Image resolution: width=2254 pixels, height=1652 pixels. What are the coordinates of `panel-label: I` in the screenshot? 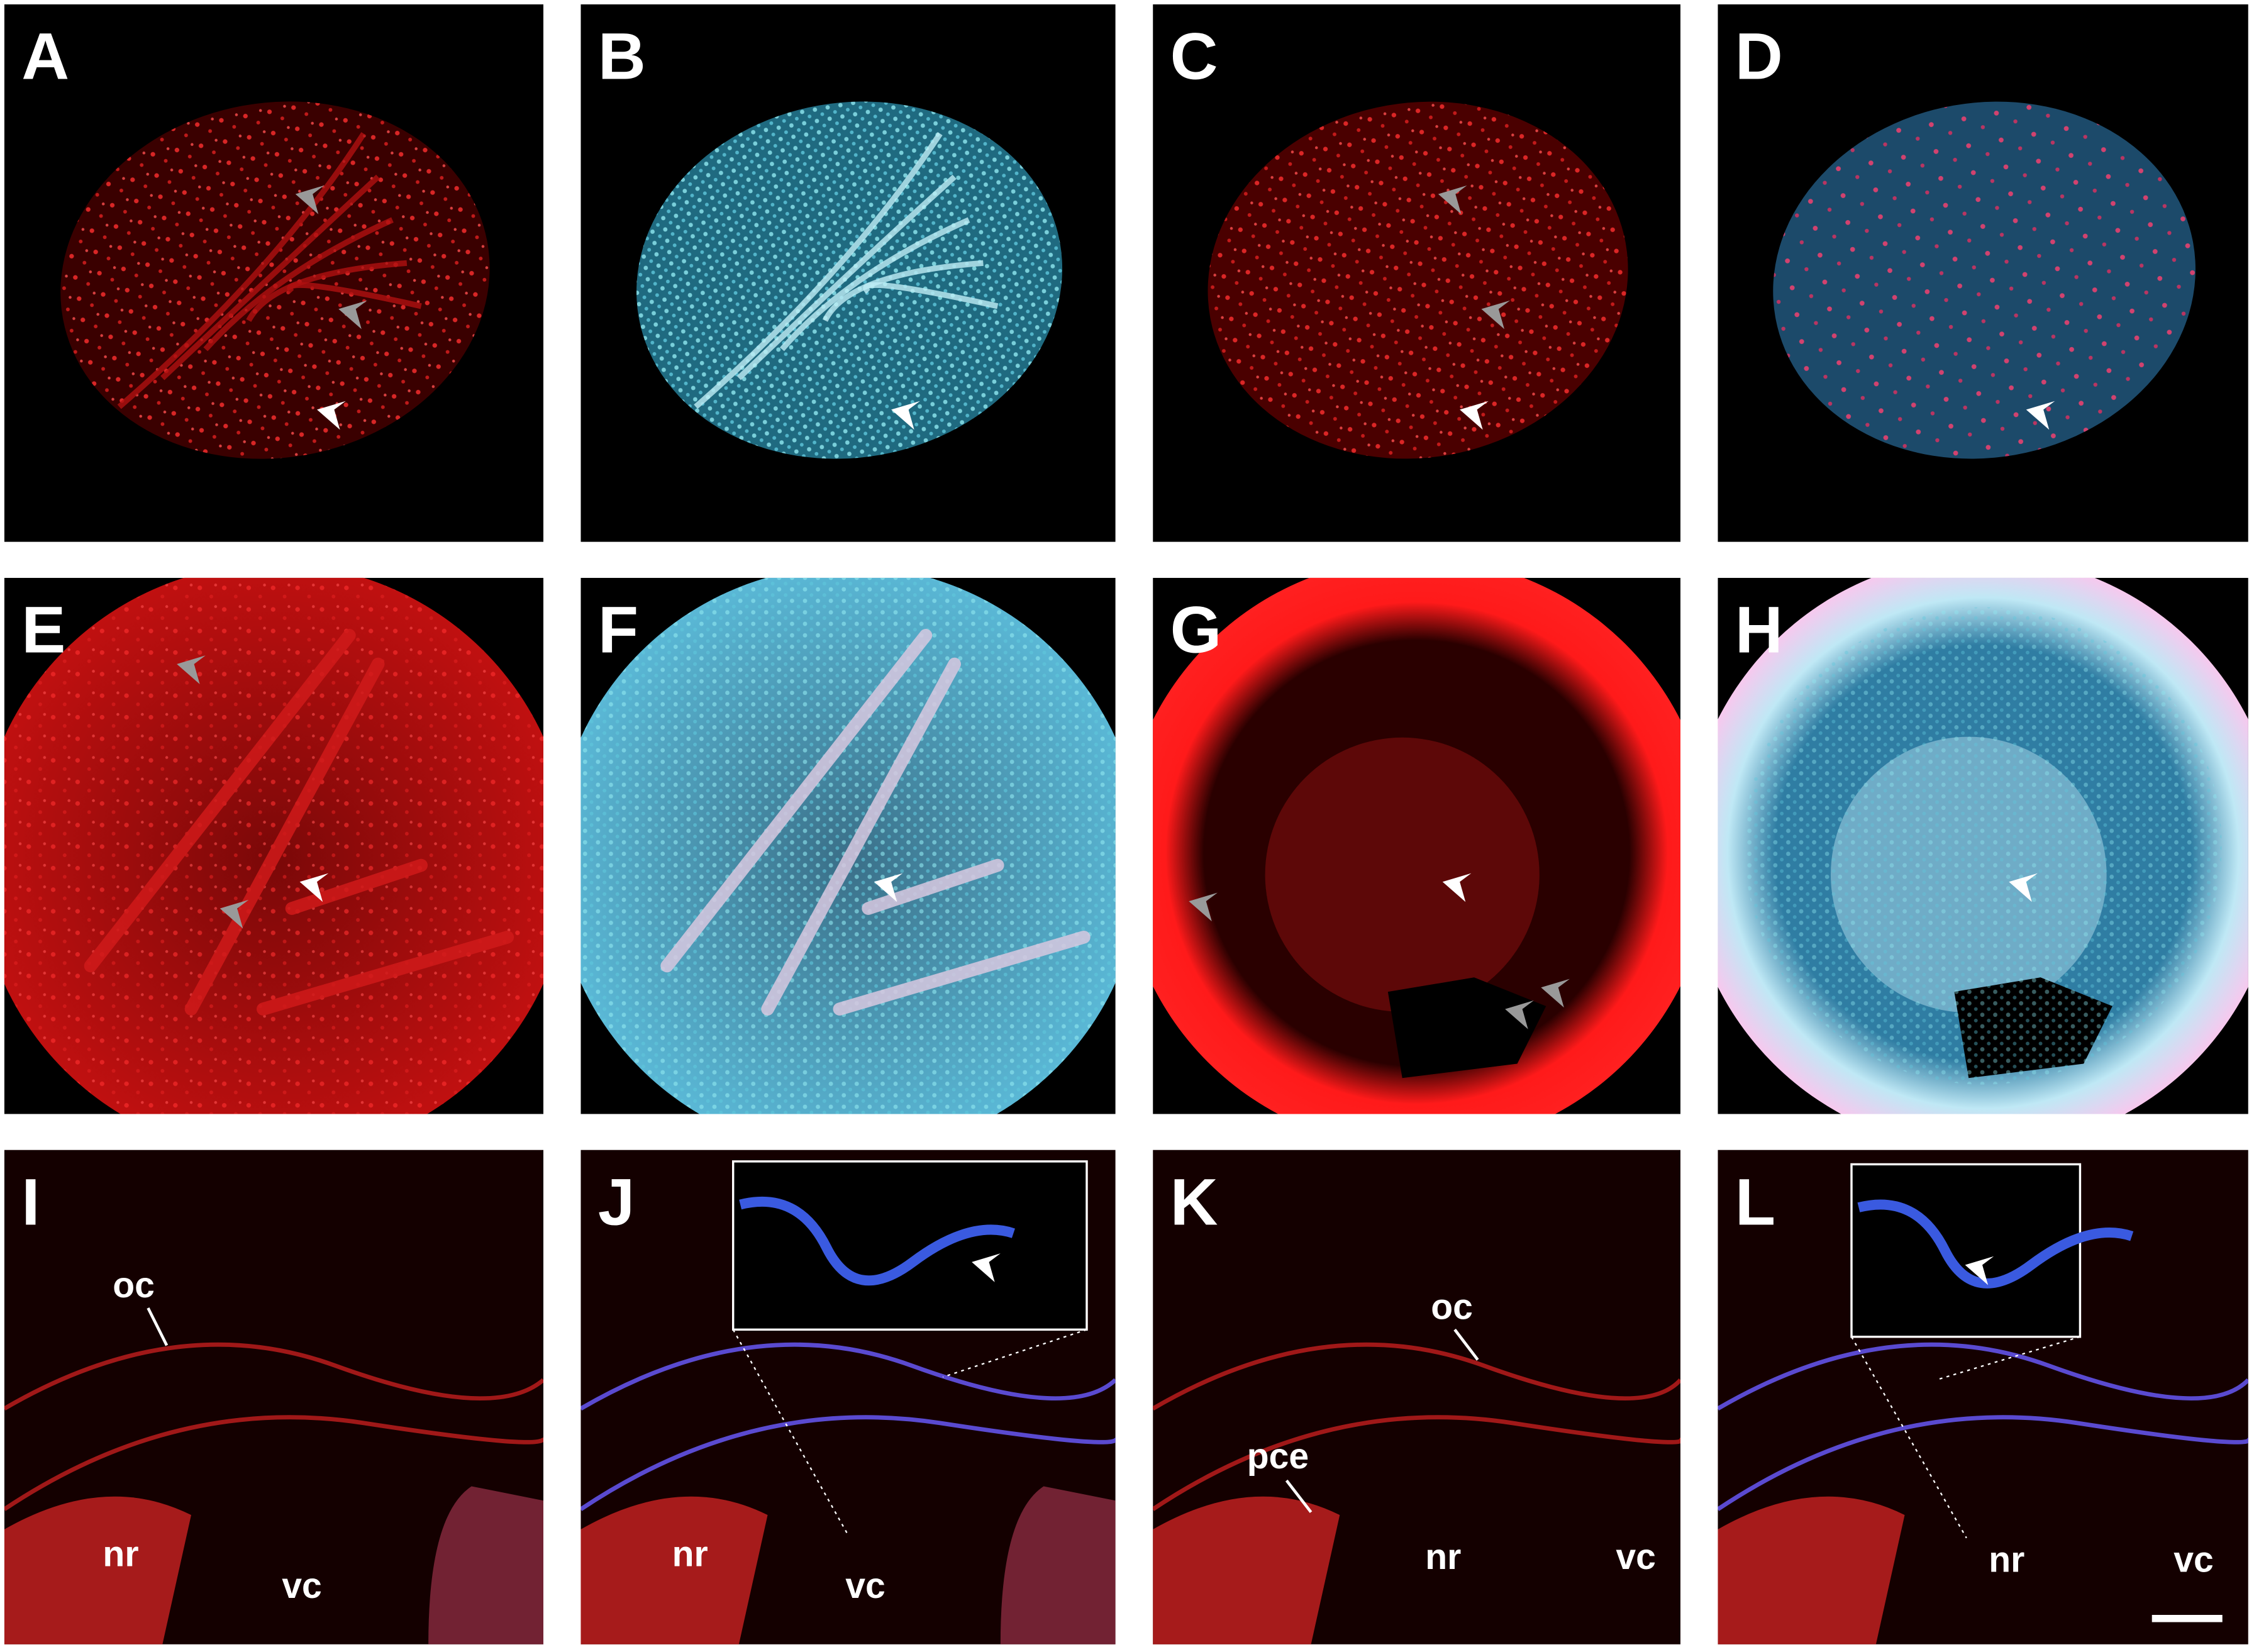 It's located at (30, 1202).